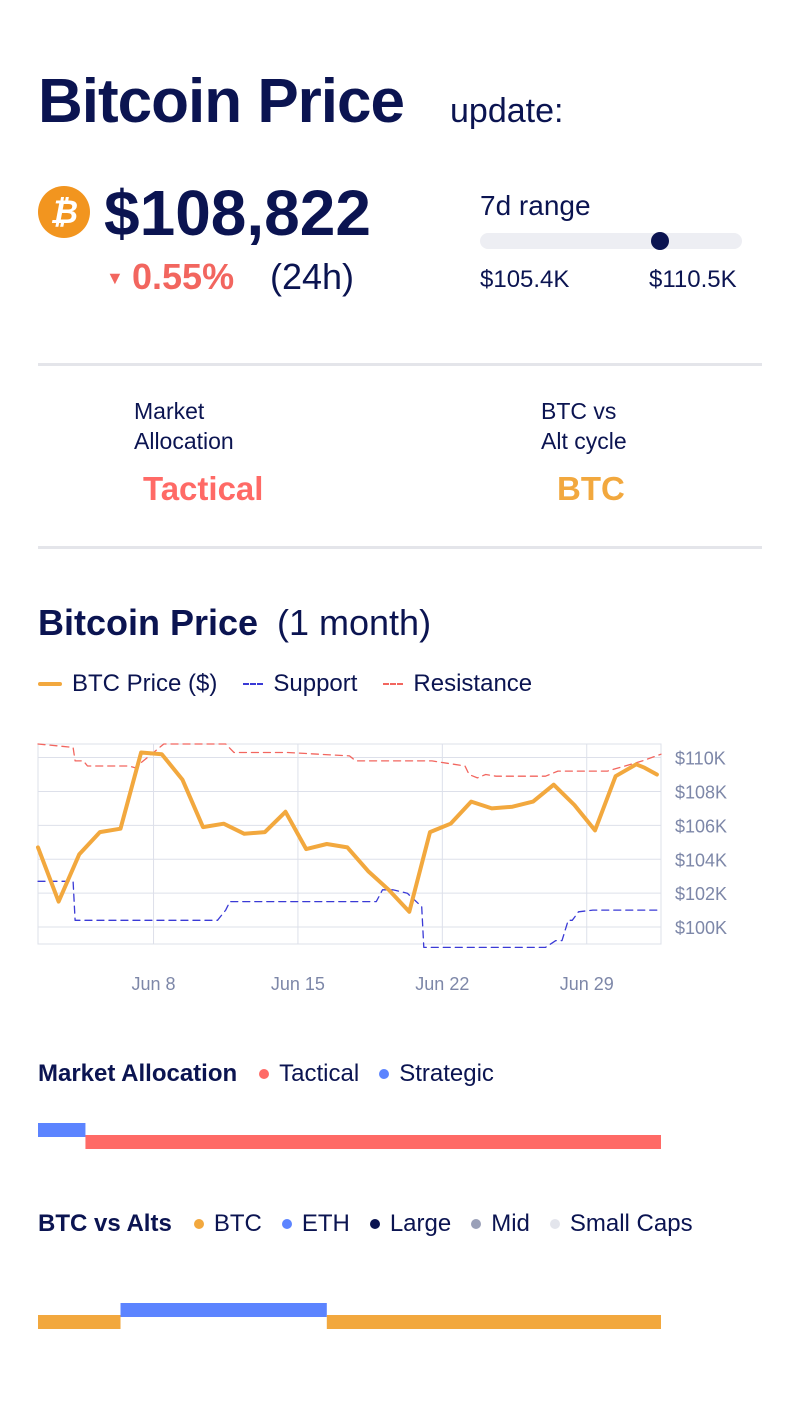  What do you see at coordinates (183, 276) in the screenshot?
I see `price-change: 0.55%` at bounding box center [183, 276].